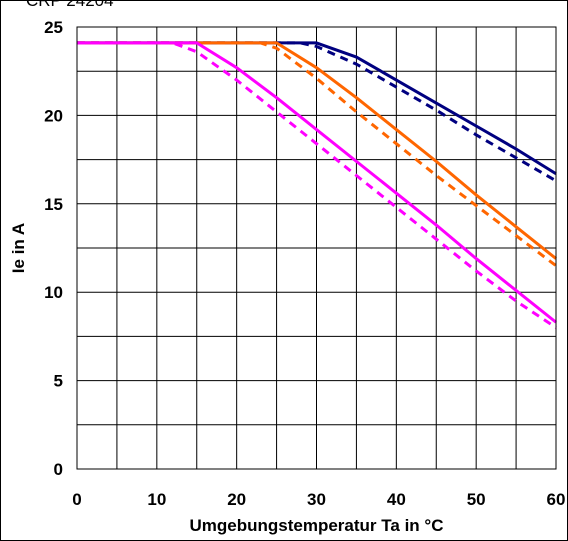 The height and width of the screenshot is (541, 568). Describe the element at coordinates (18, 248) in the screenshot. I see `y-axis-title: Ie in A` at that location.